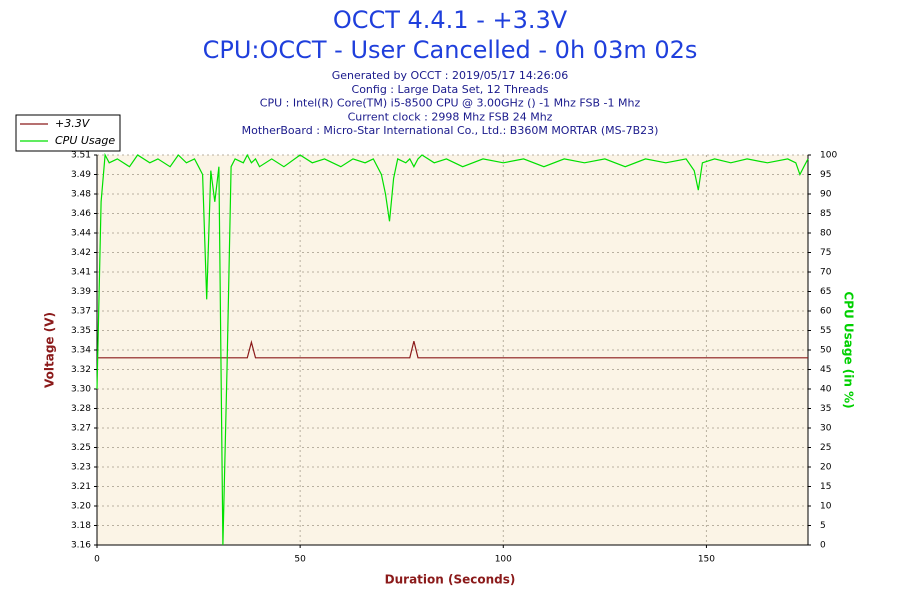 This screenshot has height=600, width=900. Describe the element at coordinates (450, 75) in the screenshot. I see `info-line: Generated by OCCT : 2019/05/17 14:26:06` at that location.